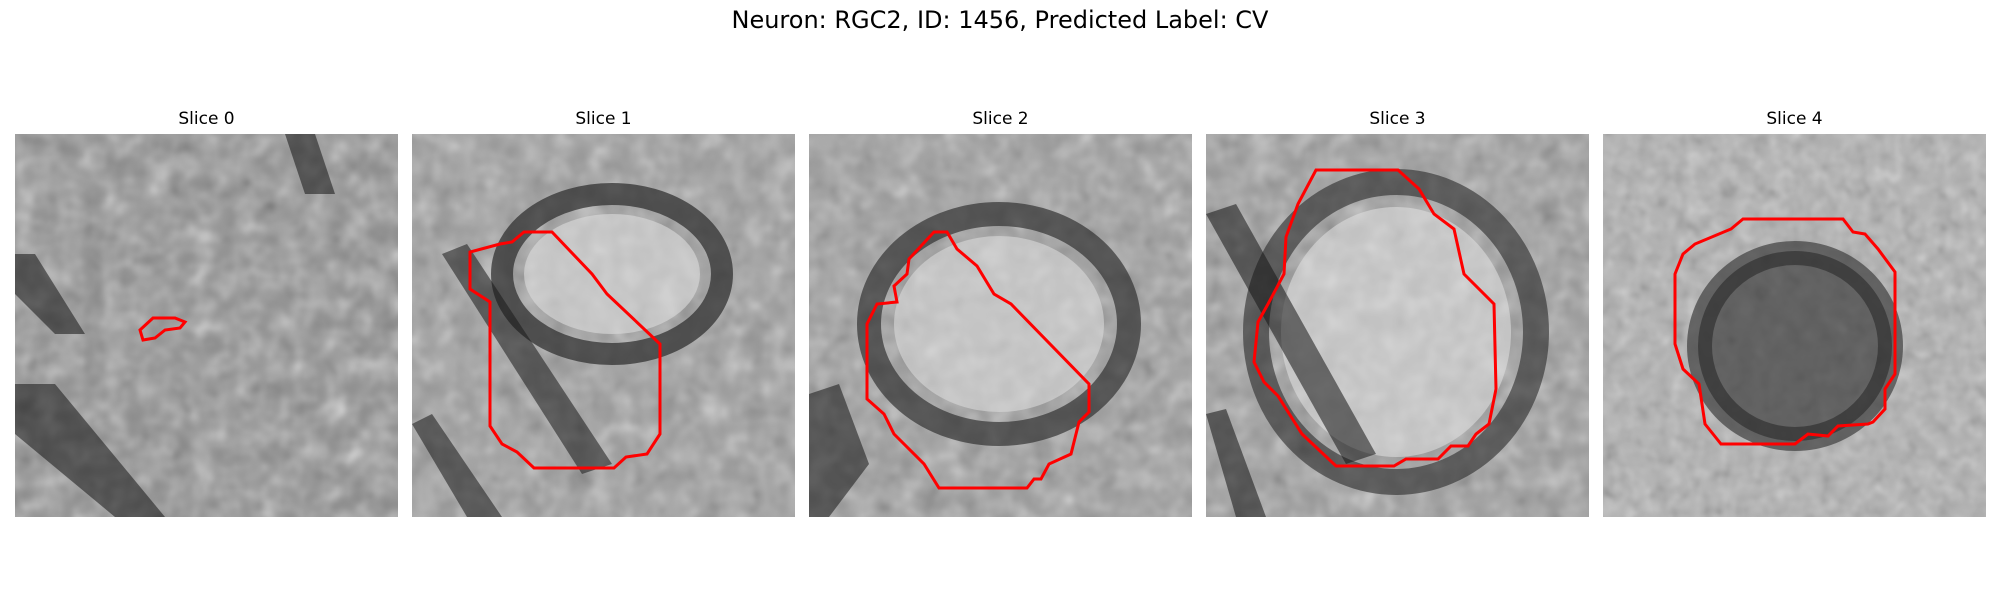 This screenshot has height=600, width=2000. What do you see at coordinates (603, 119) in the screenshot?
I see `slice-title-1: Slice 1` at bounding box center [603, 119].